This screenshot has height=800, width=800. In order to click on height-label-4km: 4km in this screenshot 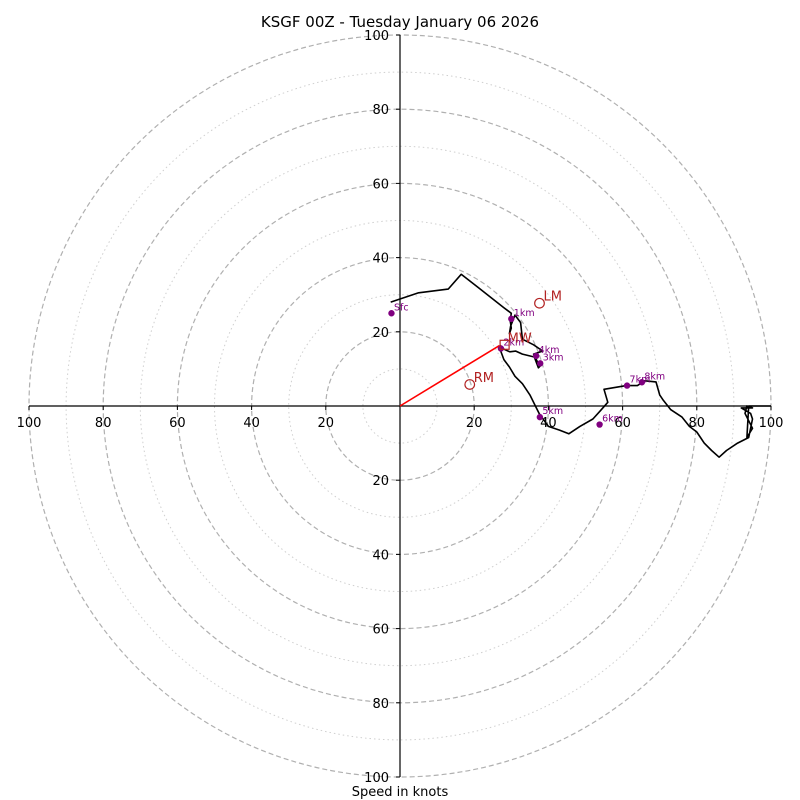, I will do `click(549, 350)`.